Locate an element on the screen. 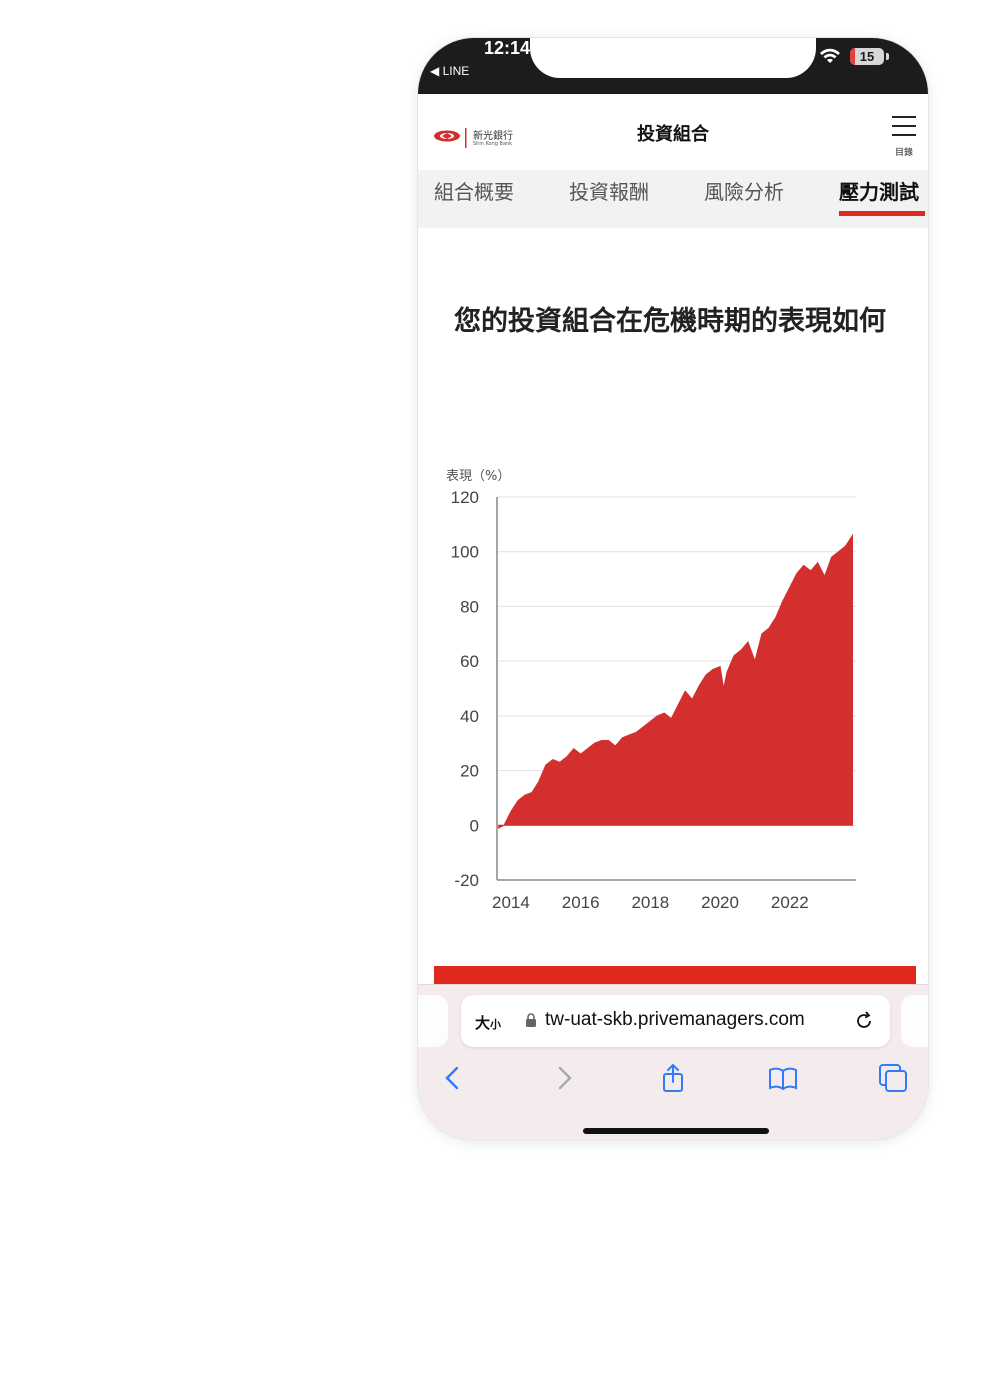  page-title: 投資組合 is located at coordinates (673, 134).